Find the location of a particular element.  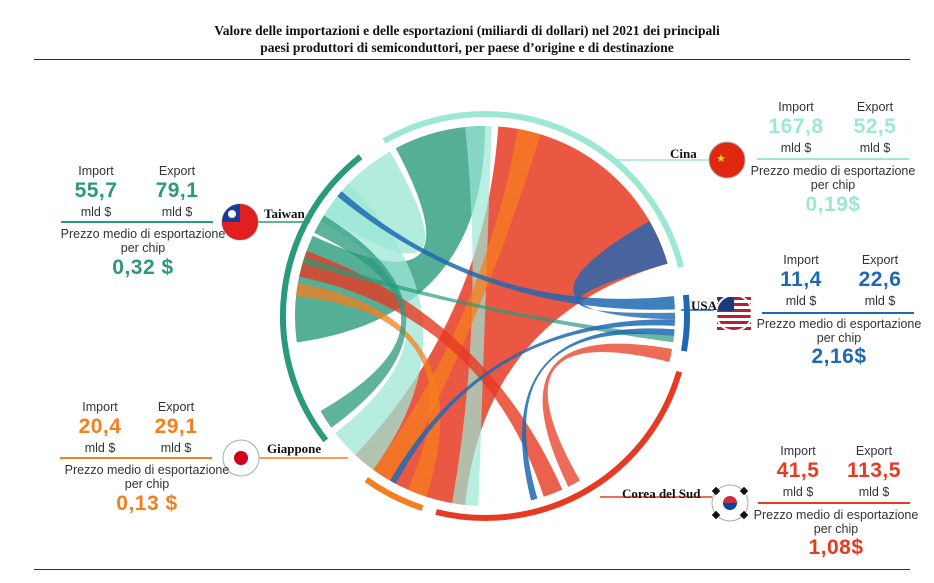

cina-price-value: 0,19$ is located at coordinates (833, 204).